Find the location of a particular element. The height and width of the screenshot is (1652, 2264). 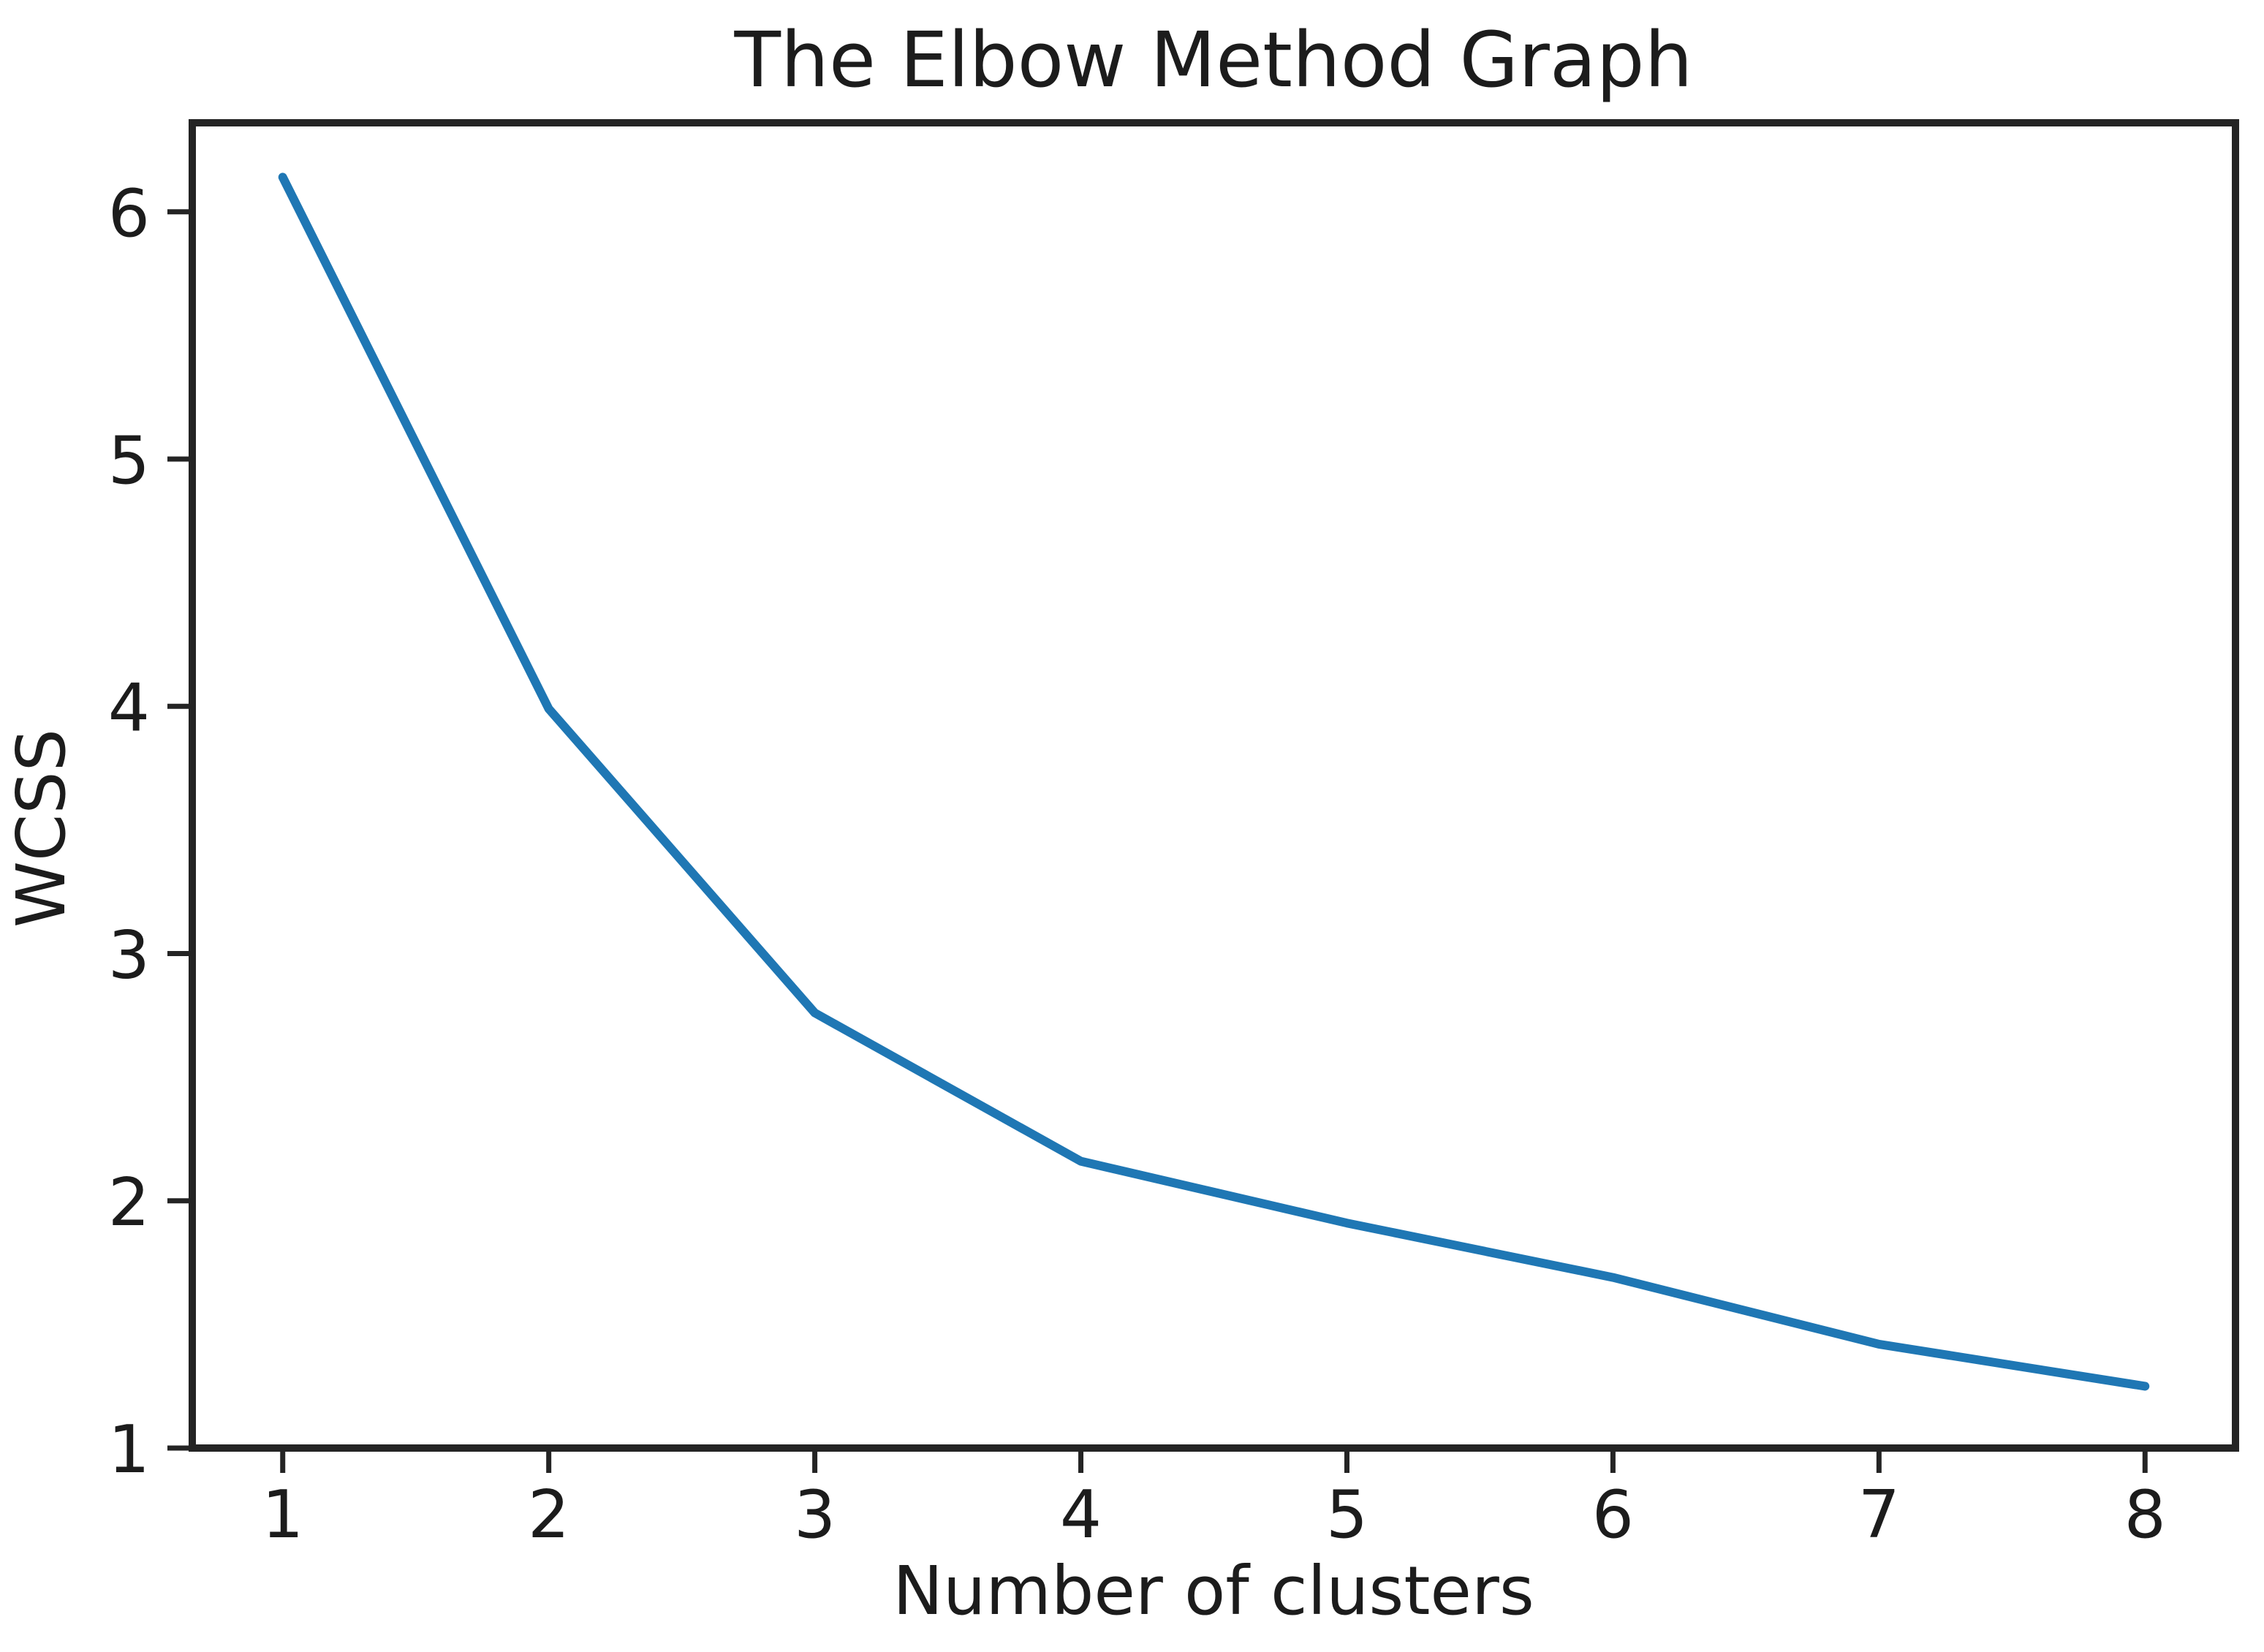

y-tick-label: 5 is located at coordinates (129, 461).